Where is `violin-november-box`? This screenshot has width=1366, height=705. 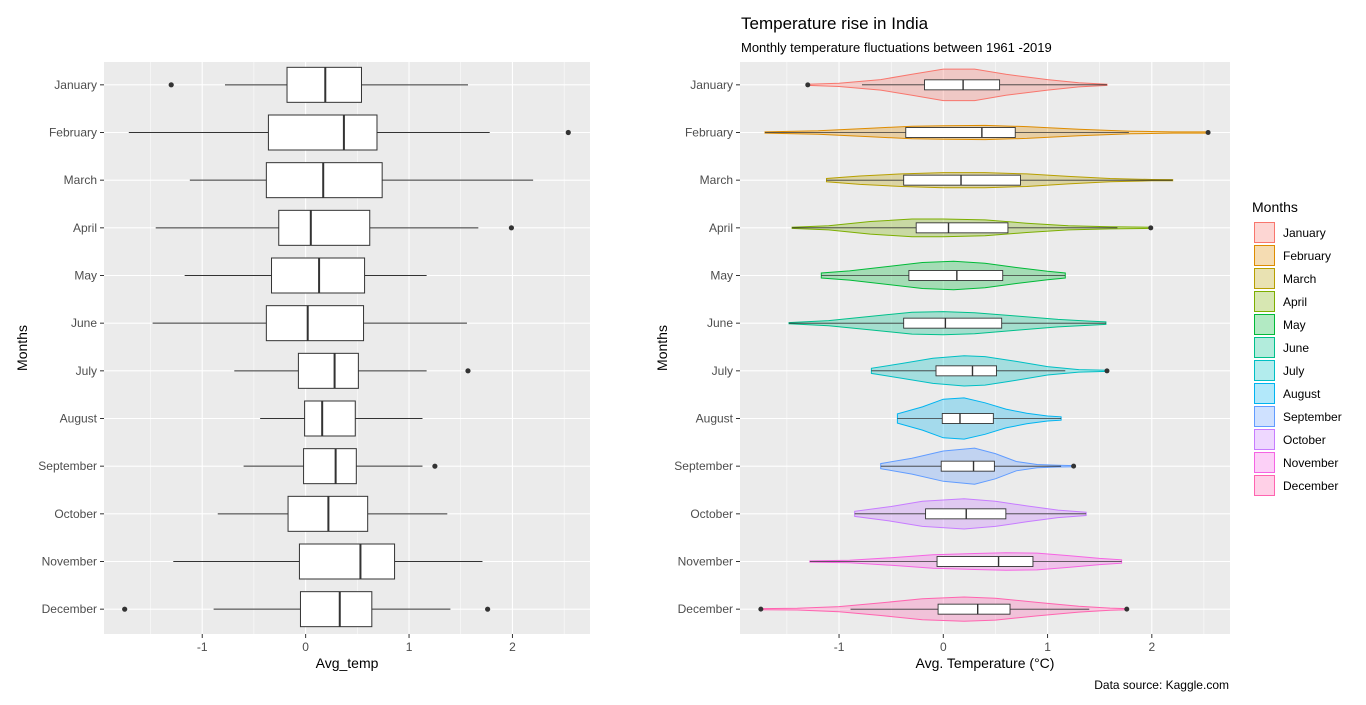
violin-november-box is located at coordinates (985, 561).